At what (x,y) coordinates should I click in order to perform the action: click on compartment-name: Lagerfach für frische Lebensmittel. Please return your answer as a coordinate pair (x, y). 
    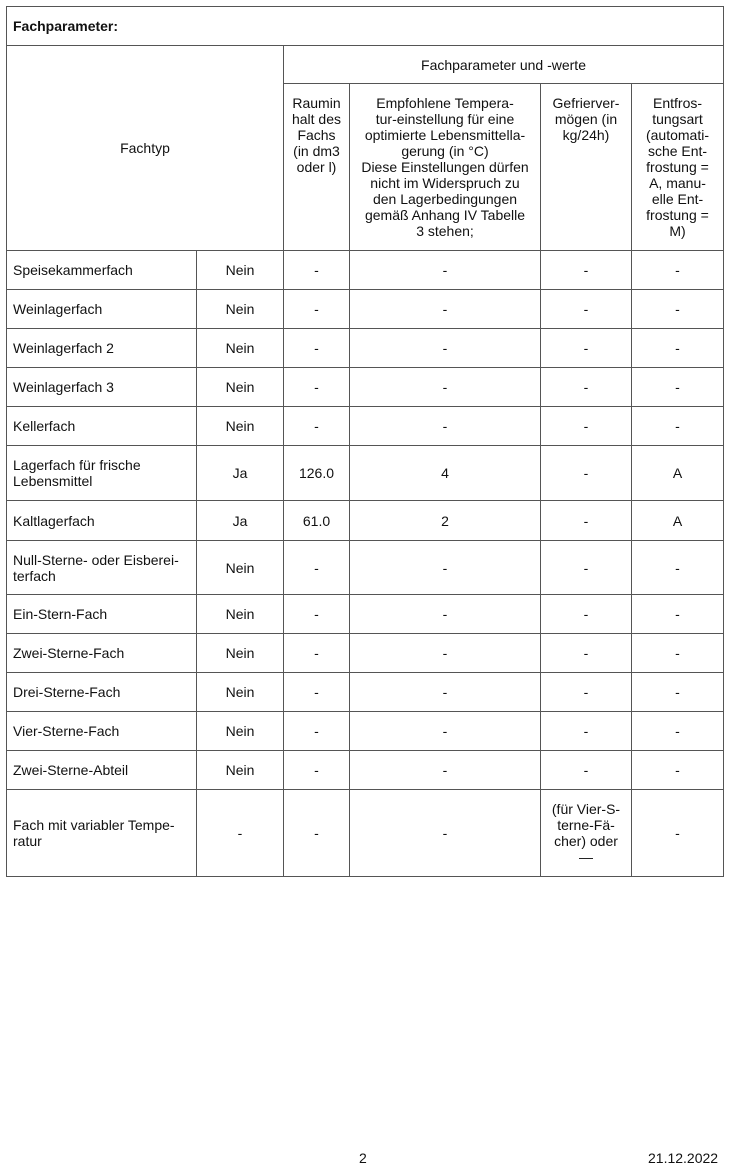
    Looking at the image, I should click on (101, 473).